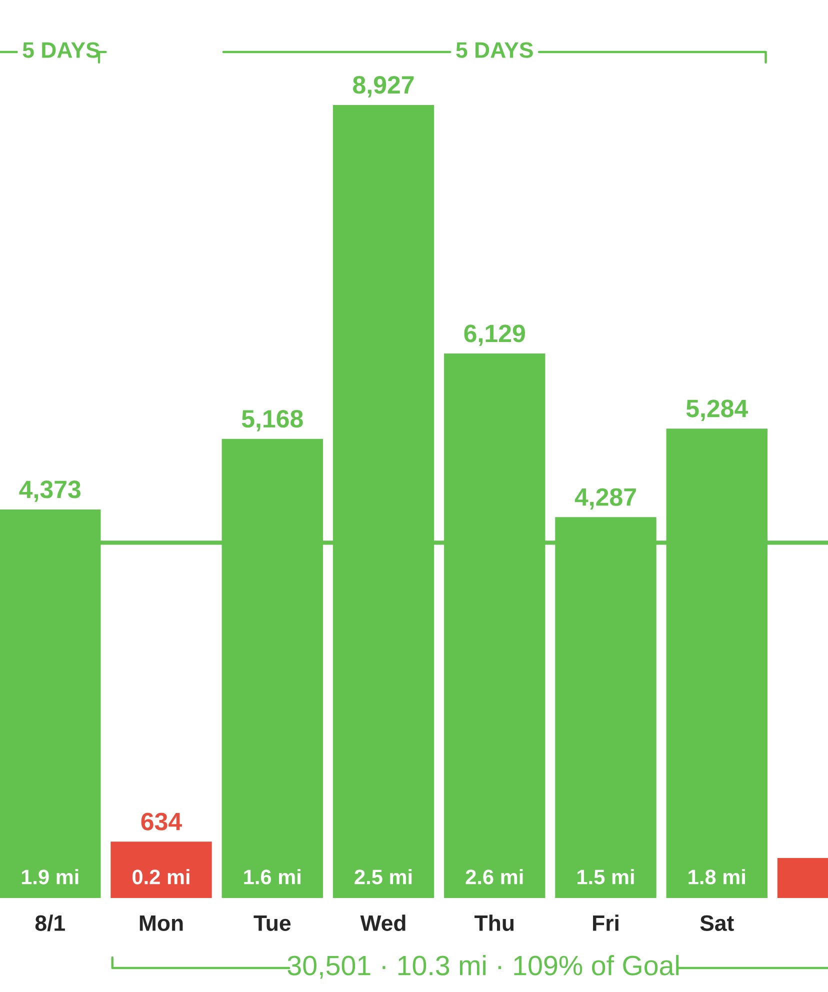 This screenshot has width=828, height=992. What do you see at coordinates (161, 876) in the screenshot?
I see `annotation: 0.2 mi` at bounding box center [161, 876].